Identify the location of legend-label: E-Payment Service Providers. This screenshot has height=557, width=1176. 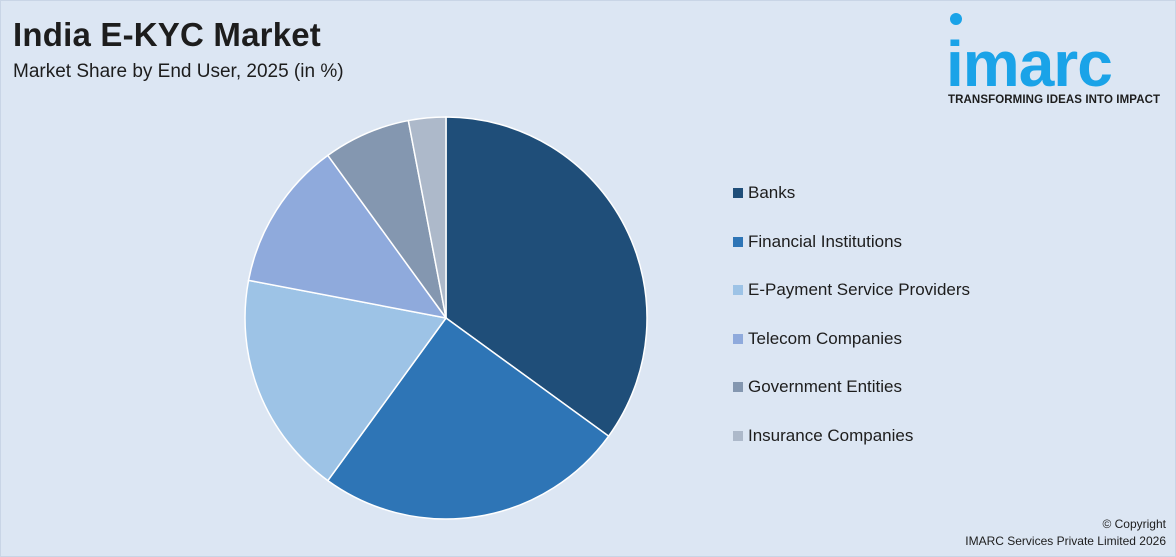
(859, 290).